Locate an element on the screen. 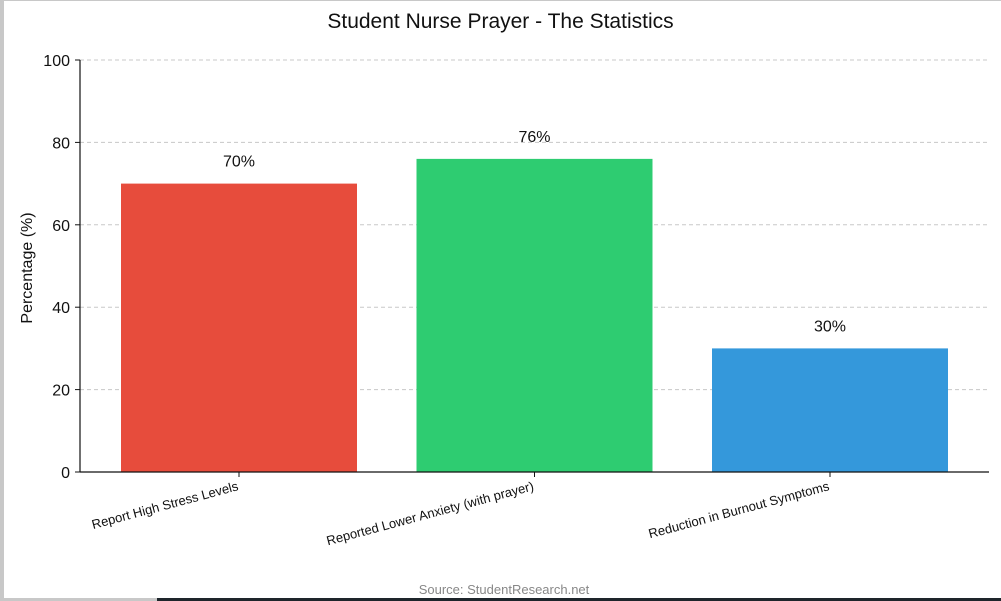  source-note: Source: StudentResearch.net is located at coordinates (504, 589).